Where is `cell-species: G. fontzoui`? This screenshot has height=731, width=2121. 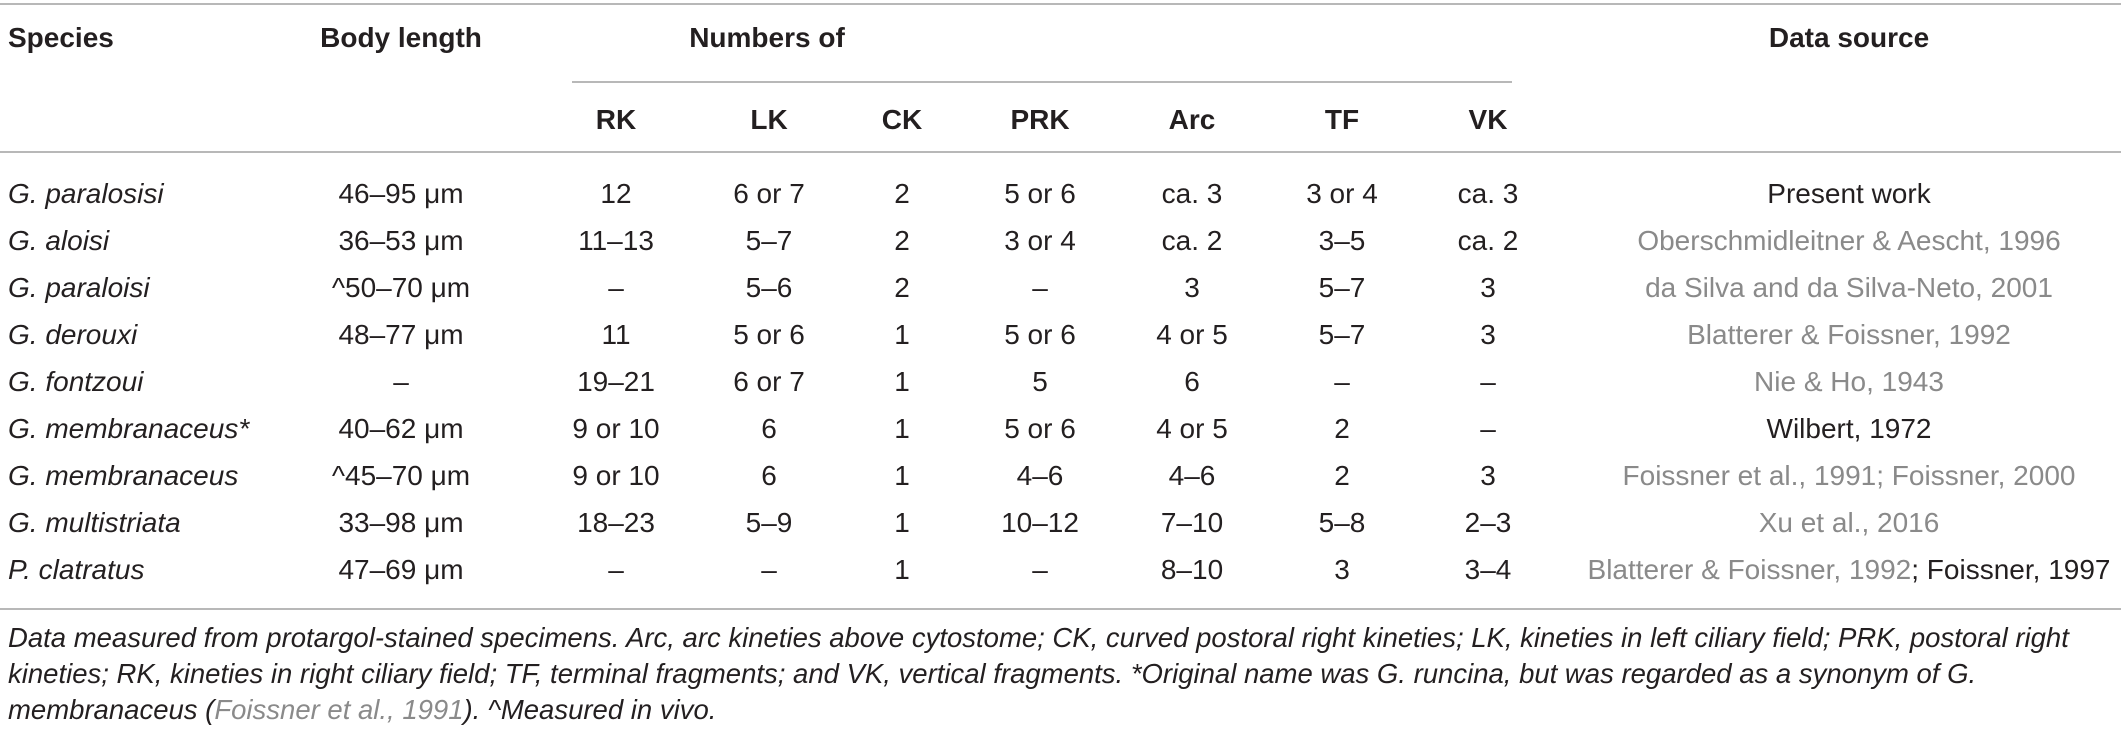 cell-species: G. fontzoui is located at coordinates (76, 381).